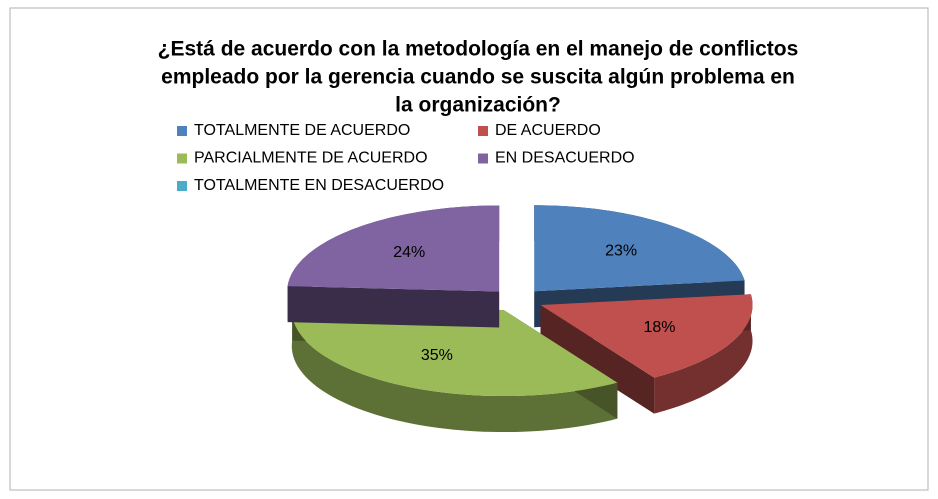 The image size is (938, 499). What do you see at coordinates (311, 158) in the screenshot?
I see `legend-label: PARCIALMENTE DE ACUERDO` at bounding box center [311, 158].